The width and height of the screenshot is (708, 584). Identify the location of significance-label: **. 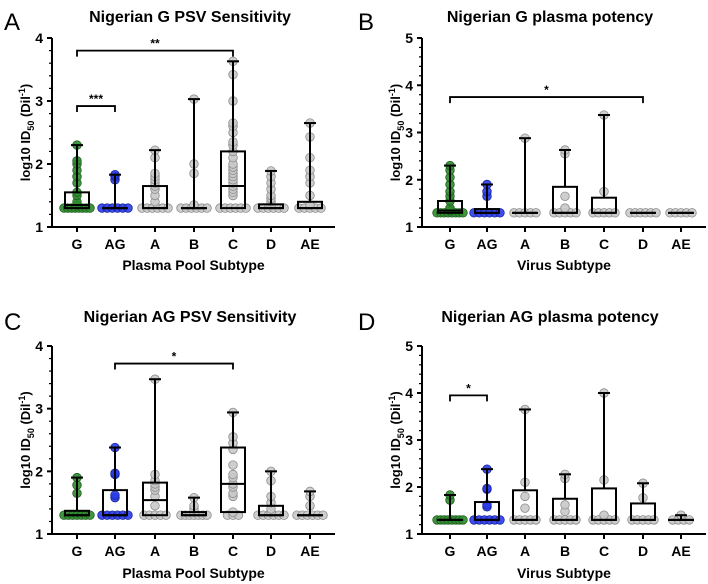
(155, 44).